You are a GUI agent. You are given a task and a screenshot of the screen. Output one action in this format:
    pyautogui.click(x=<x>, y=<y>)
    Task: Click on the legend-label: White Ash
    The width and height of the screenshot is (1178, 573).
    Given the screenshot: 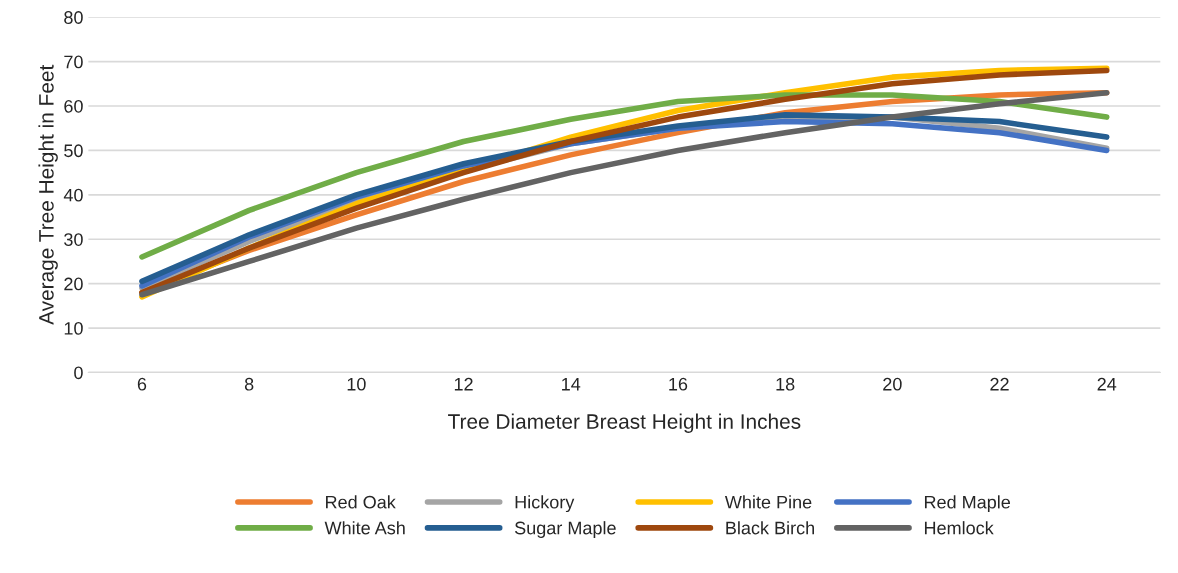 What is the action you would take?
    pyautogui.click(x=364, y=528)
    